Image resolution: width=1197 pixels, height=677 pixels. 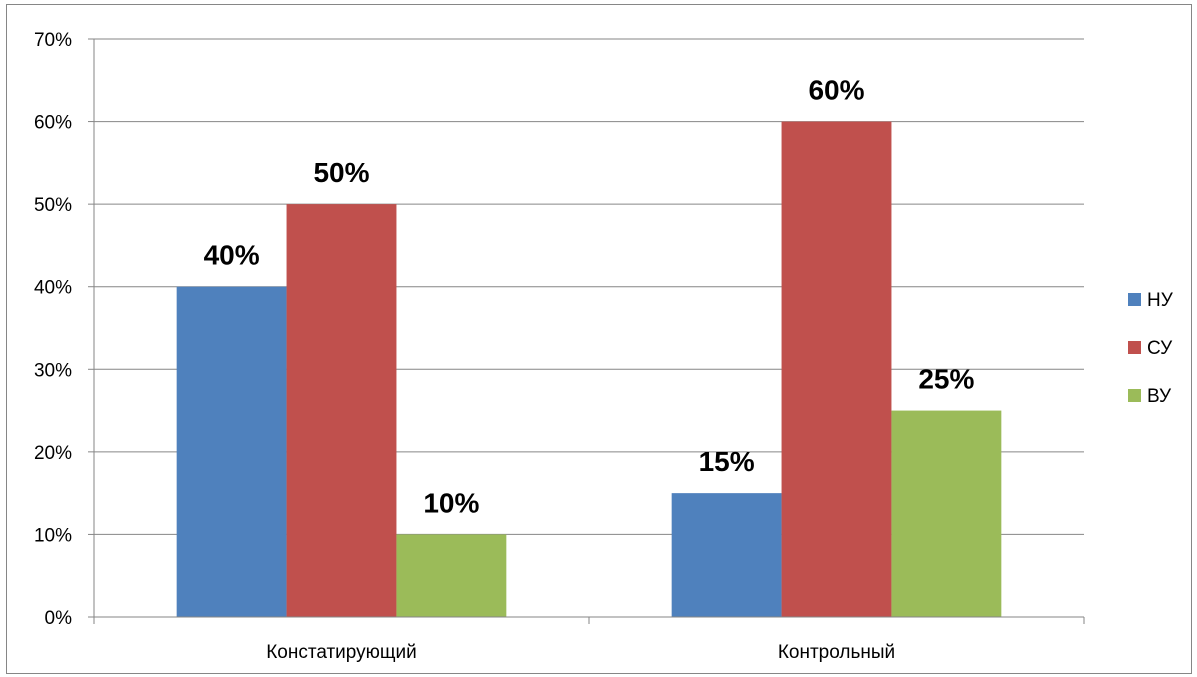 I want to click on bar-НУ-1, so click(x=726, y=555).